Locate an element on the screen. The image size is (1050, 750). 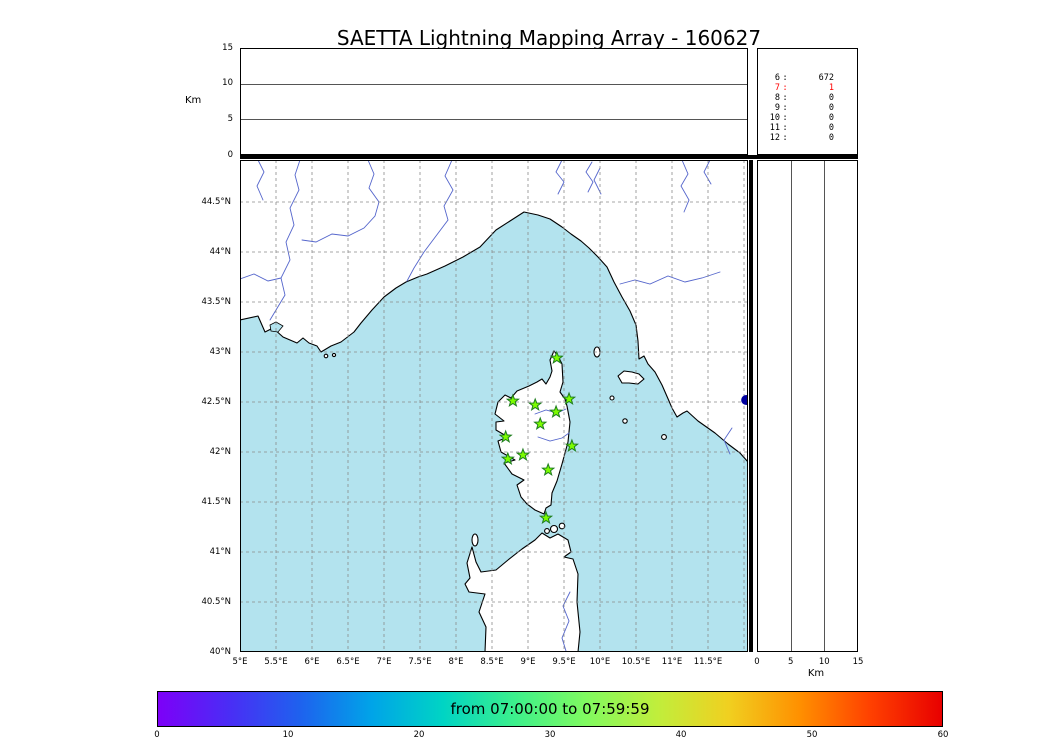
station-number: 7 is located at coordinates (777, 88).